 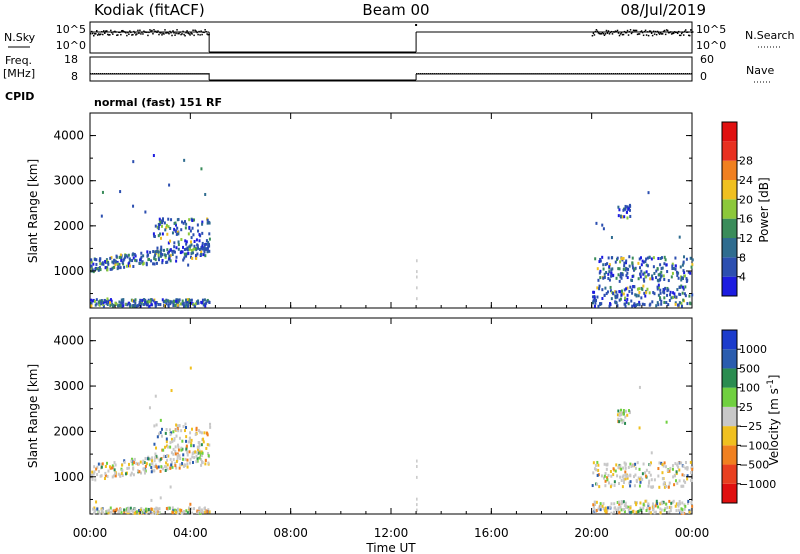 What do you see at coordinates (771, 383) in the screenshot?
I see `velocity-cbar-label-sup: -1` at bounding box center [771, 383].